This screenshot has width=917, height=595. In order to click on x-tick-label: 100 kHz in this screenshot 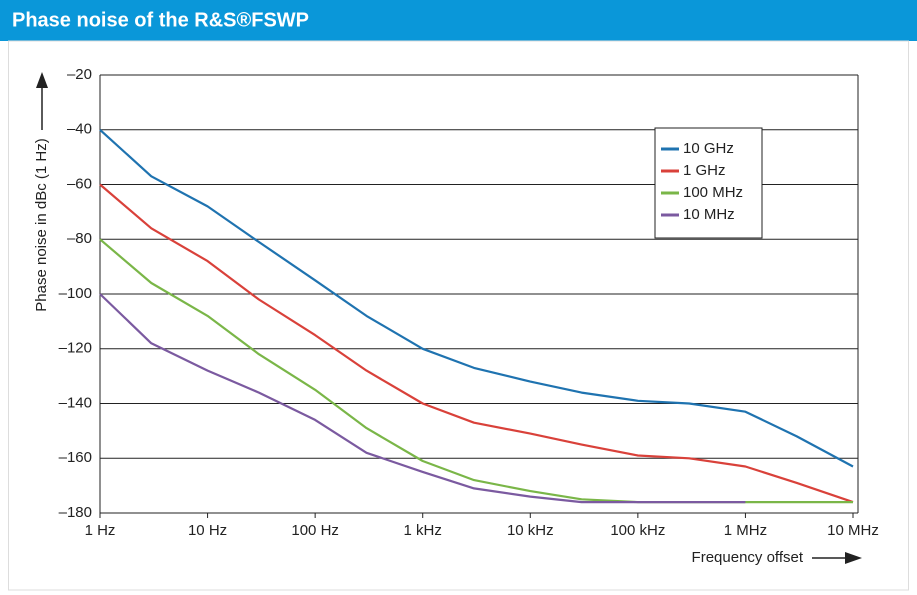, I will do `click(637, 530)`.